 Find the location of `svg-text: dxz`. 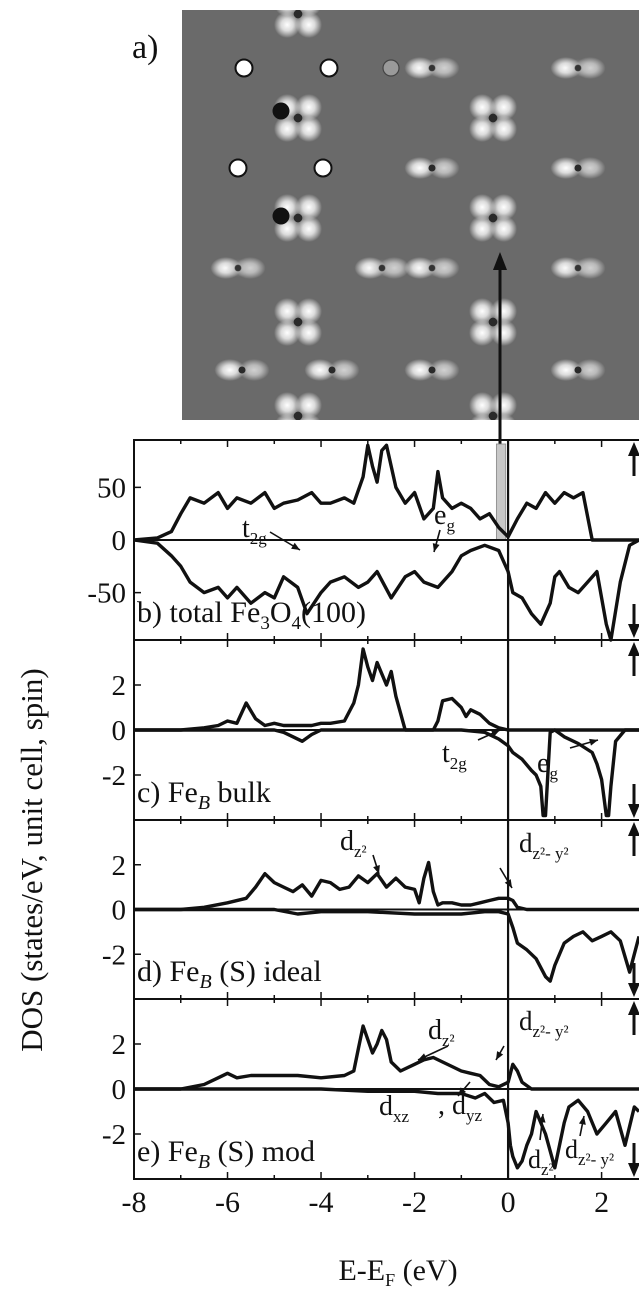

svg-text: dxz is located at coordinates (394, 1108).